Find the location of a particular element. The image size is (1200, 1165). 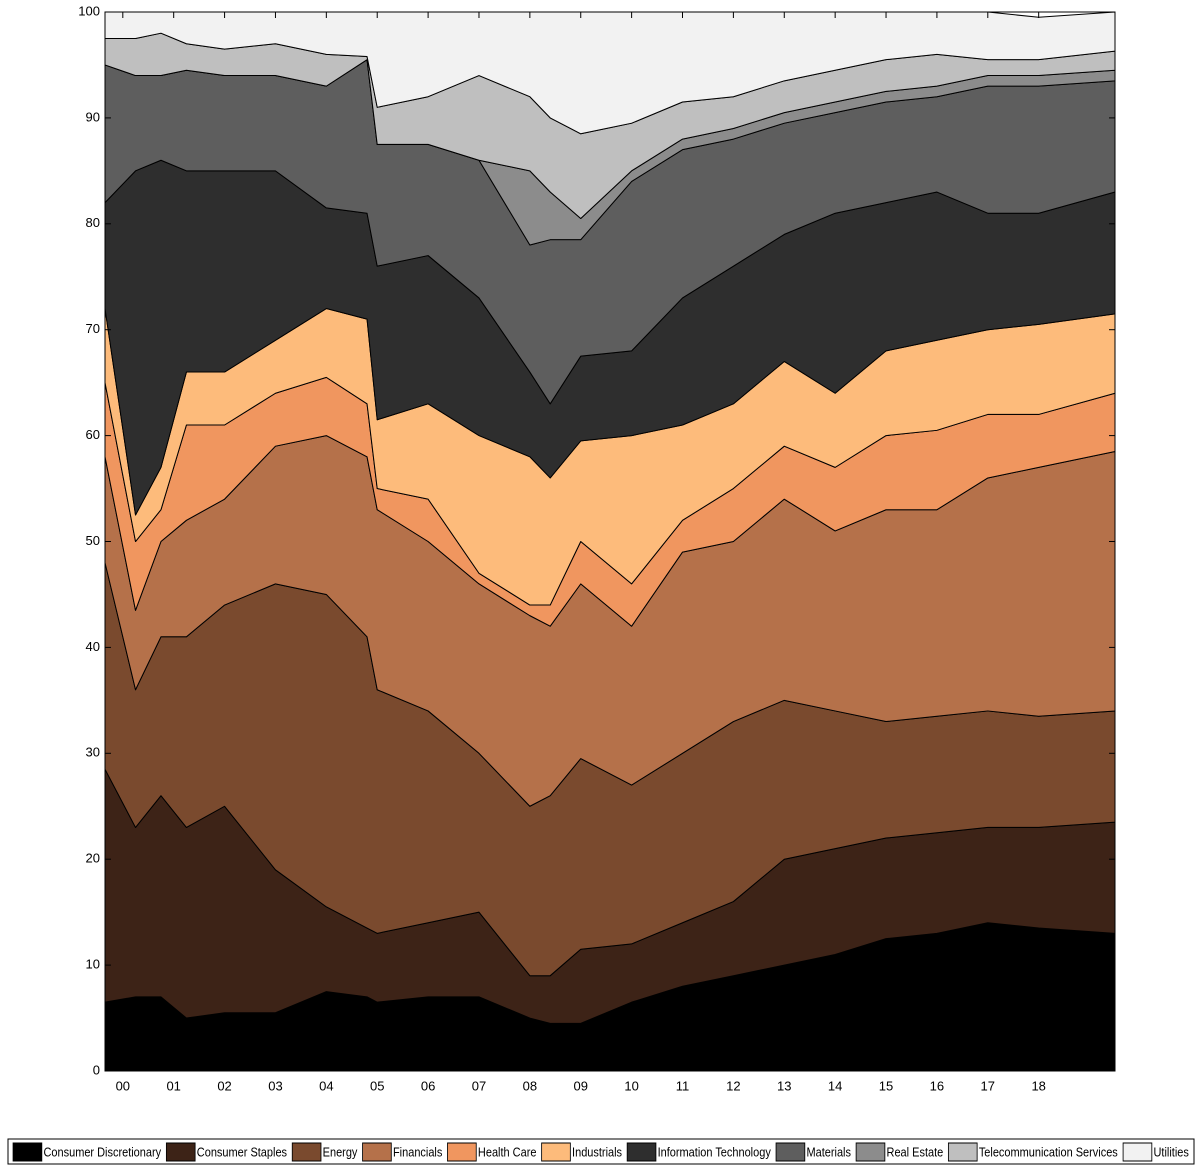

y-tick-label: 30 is located at coordinates (93, 752).